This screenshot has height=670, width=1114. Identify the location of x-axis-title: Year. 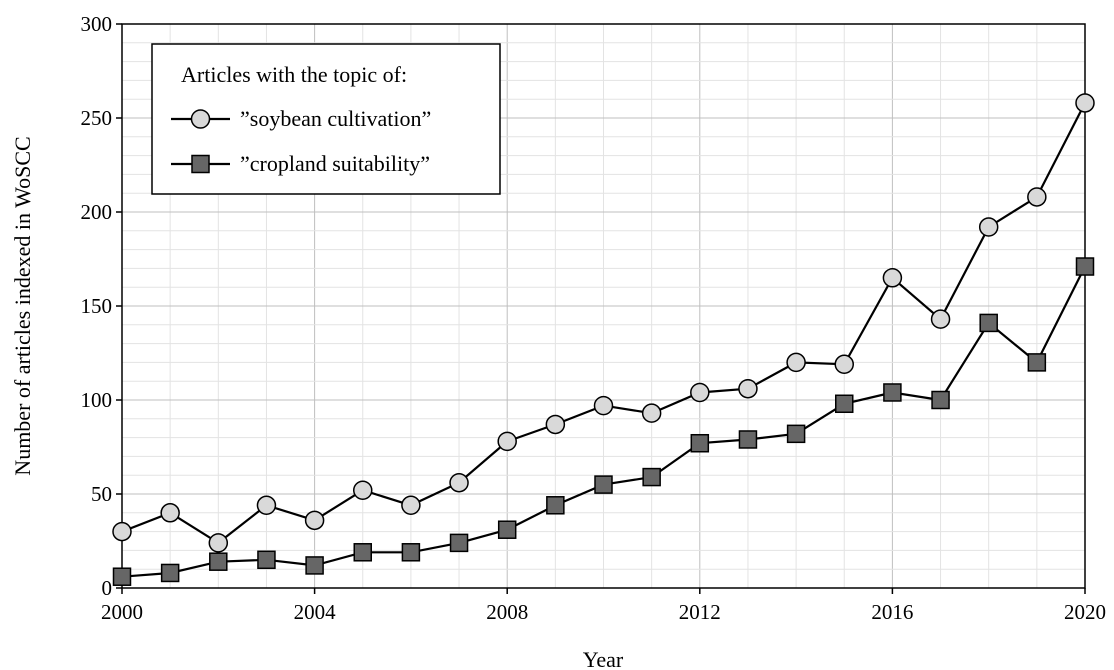
(603, 658).